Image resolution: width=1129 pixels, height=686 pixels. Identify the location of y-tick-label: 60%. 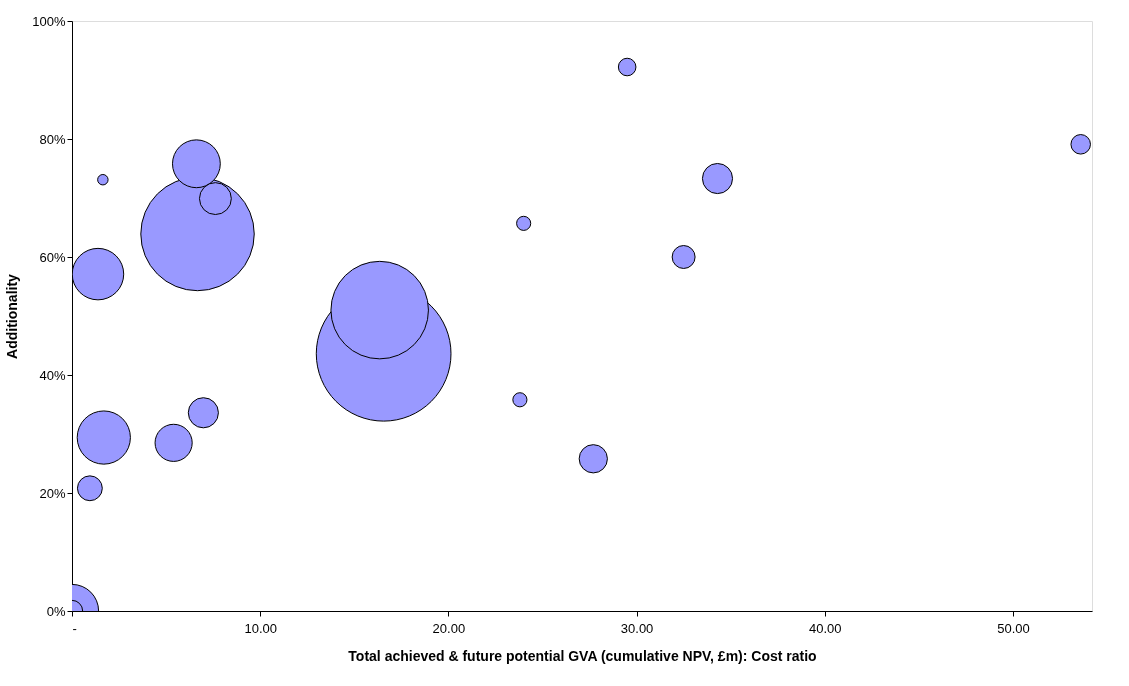
(52, 257).